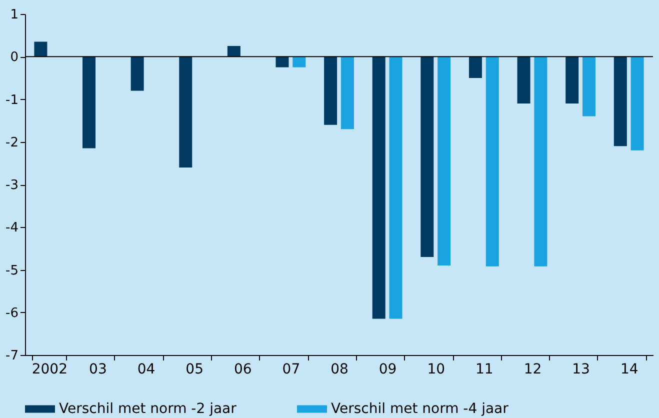 This screenshot has height=418, width=659. I want to click on y-tick-label: -1, so click(12, 100).